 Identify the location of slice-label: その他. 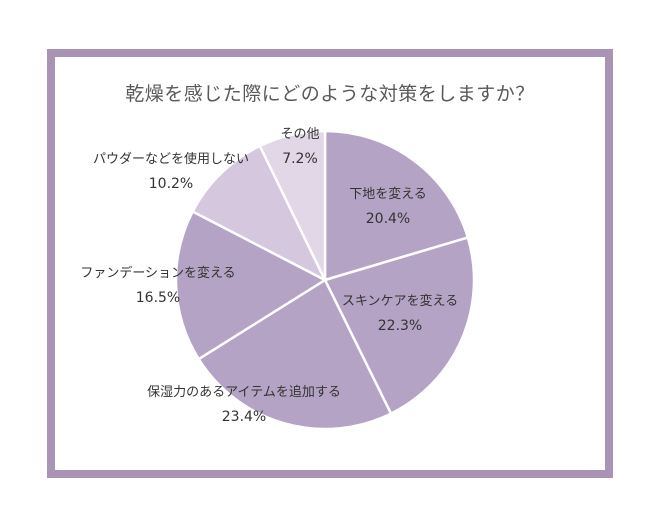
(299, 134).